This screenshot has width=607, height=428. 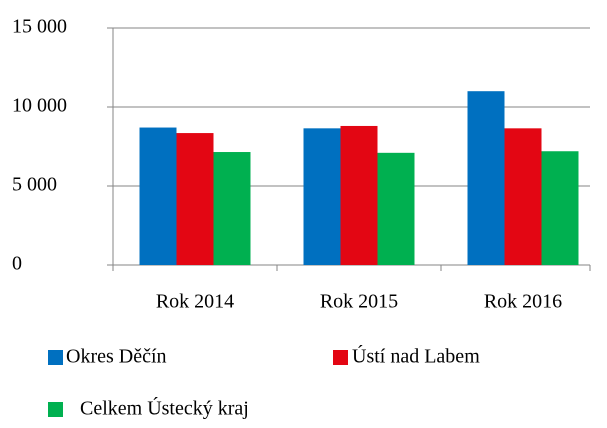 What do you see at coordinates (523, 302) in the screenshot?
I see `x-tick-label: Rok 2016` at bounding box center [523, 302].